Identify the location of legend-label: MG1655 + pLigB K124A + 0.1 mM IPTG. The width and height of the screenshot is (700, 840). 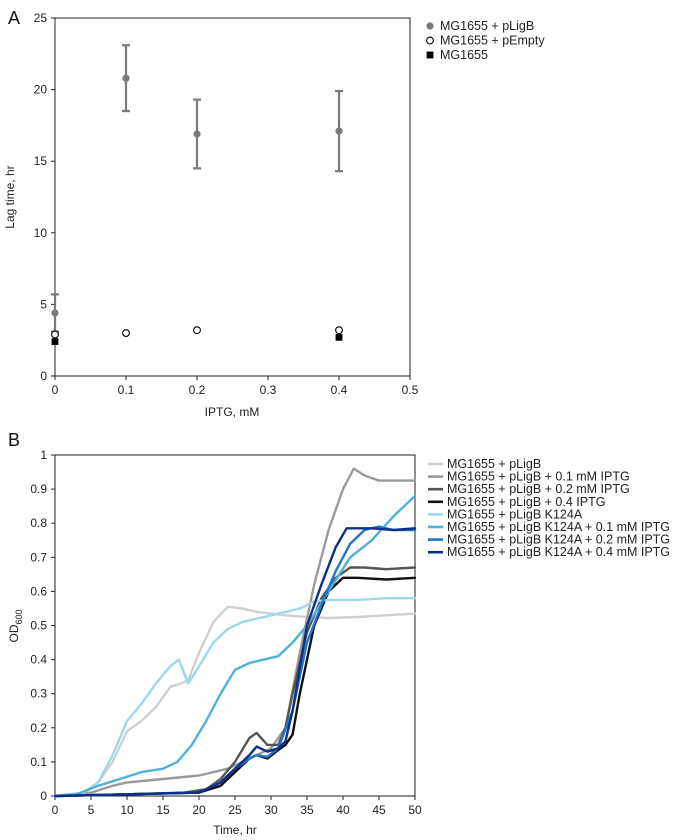
(558, 527).